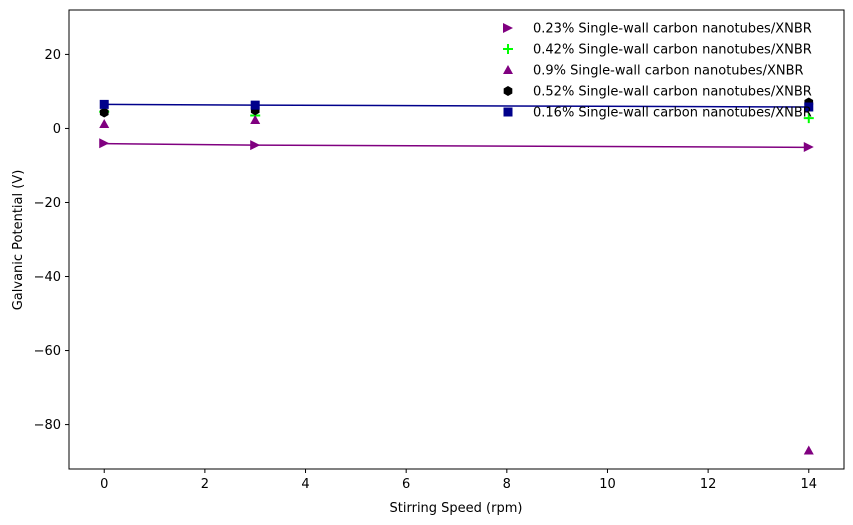 This screenshot has width=853, height=525. Describe the element at coordinates (57, 129) in the screenshot. I see `y-tick-label: 0` at that location.